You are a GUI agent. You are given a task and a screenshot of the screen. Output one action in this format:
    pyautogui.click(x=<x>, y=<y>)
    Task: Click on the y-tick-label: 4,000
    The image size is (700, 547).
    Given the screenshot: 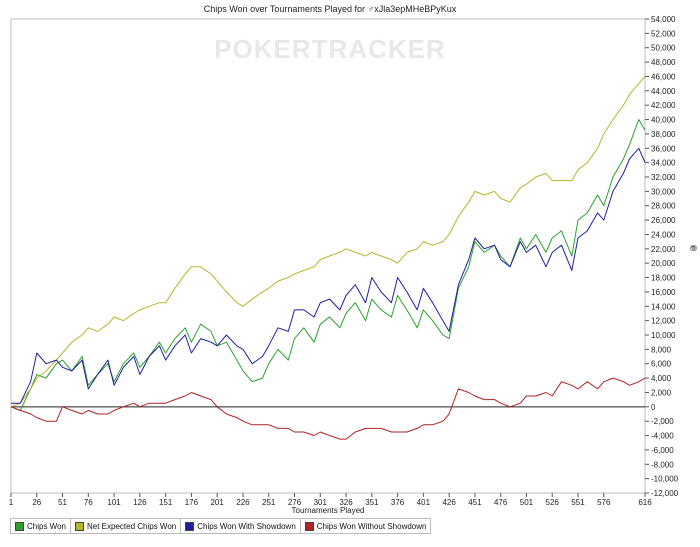 What is the action you would take?
    pyautogui.click(x=661, y=378)
    